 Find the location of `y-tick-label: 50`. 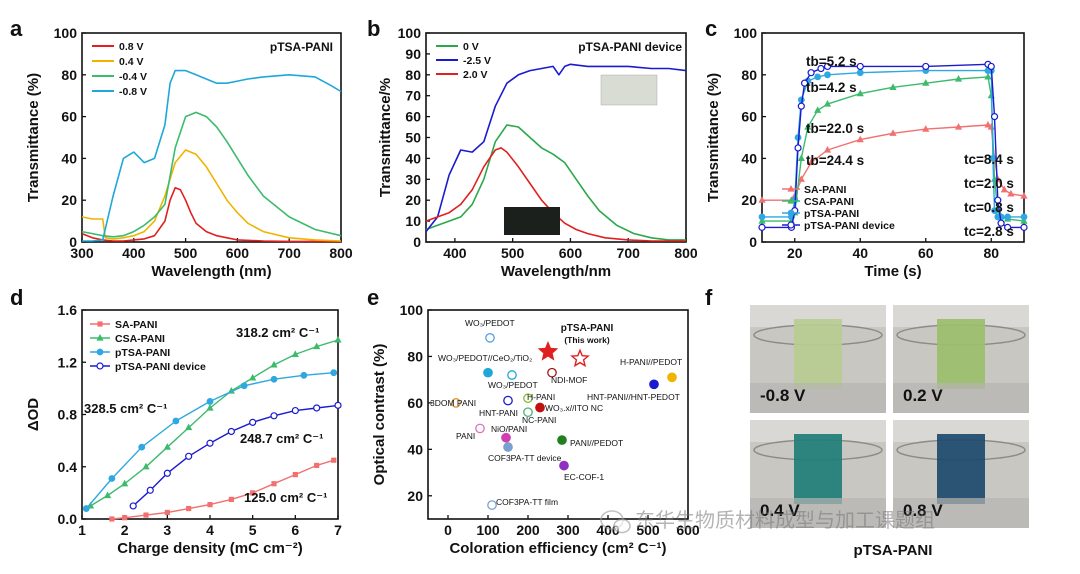

y-tick-label: 50 is located at coordinates (413, 138).